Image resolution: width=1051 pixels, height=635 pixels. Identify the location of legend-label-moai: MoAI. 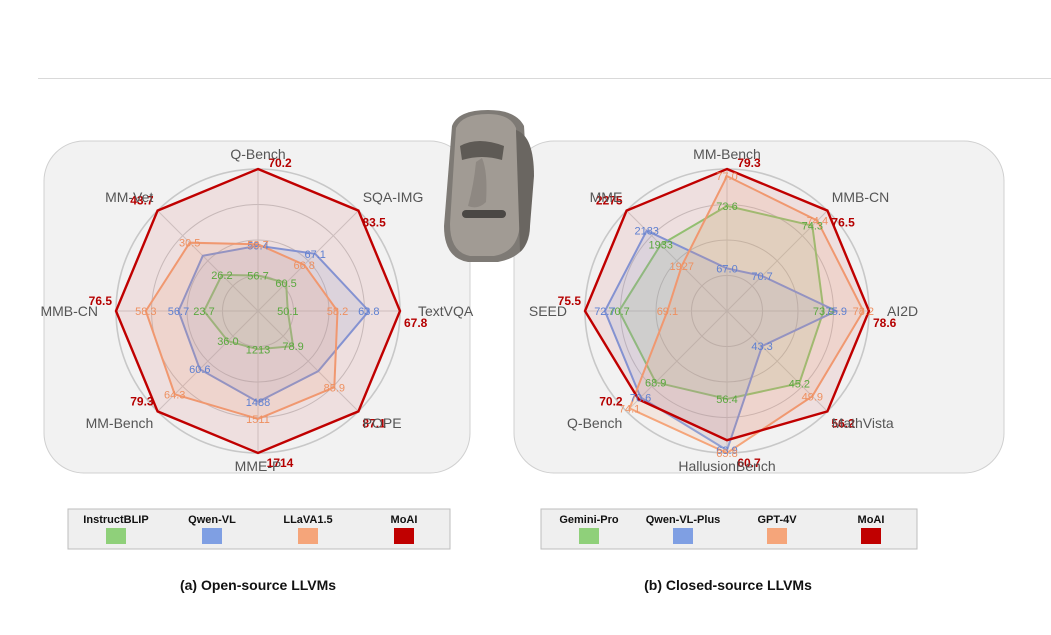
(871, 520).